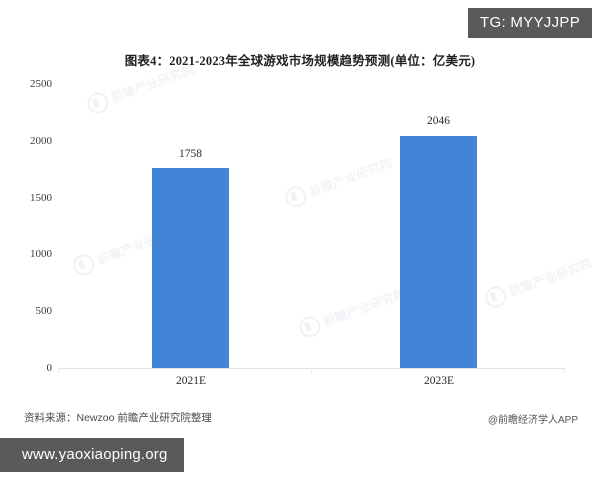 The width and height of the screenshot is (600, 480). What do you see at coordinates (190, 268) in the screenshot?
I see `bar-2021e` at bounding box center [190, 268].